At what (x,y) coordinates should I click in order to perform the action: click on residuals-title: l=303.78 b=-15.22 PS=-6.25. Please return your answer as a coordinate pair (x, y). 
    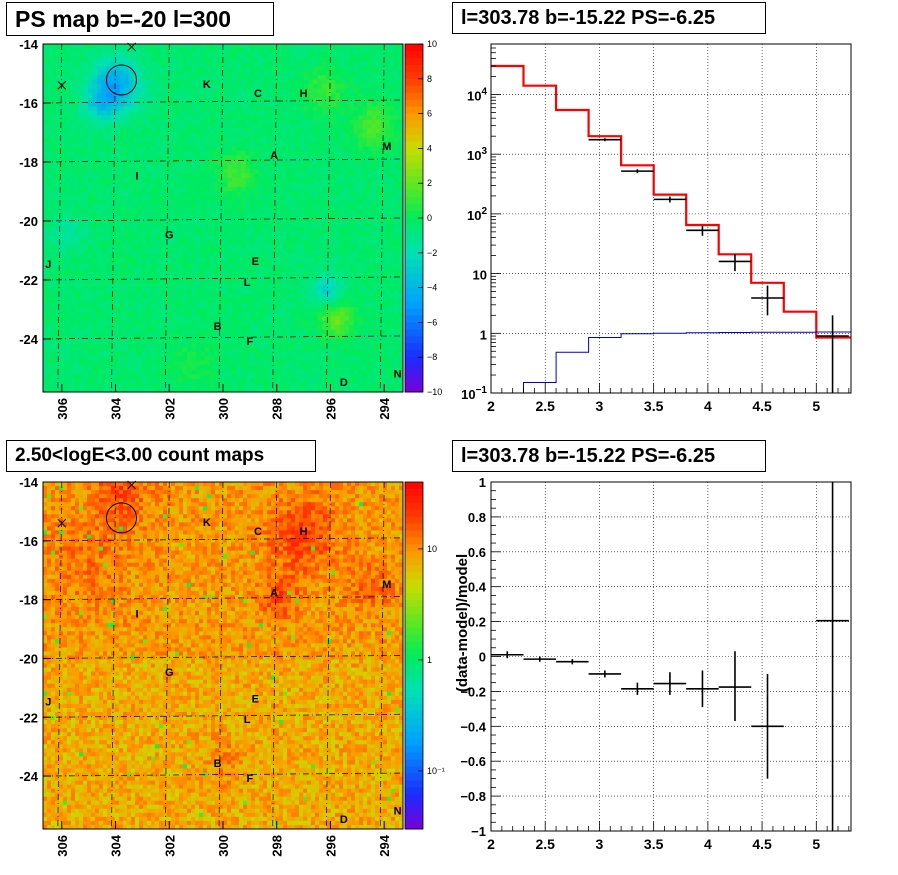
    Looking at the image, I should click on (609, 456).